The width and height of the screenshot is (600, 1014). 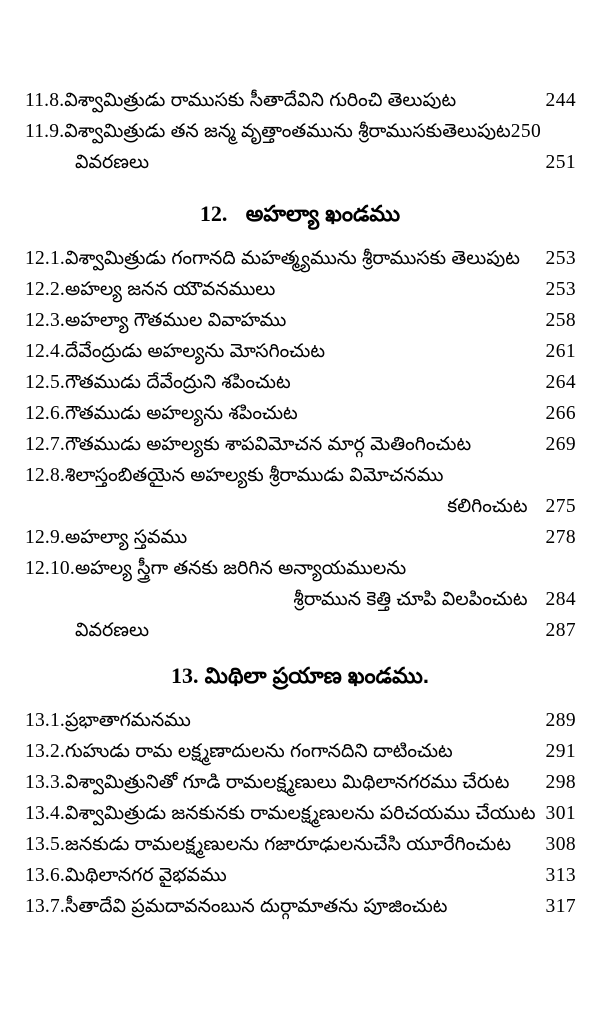 What do you see at coordinates (126, 537) in the screenshot?
I see `entry-title: అహల్యా స్తవము` at bounding box center [126, 537].